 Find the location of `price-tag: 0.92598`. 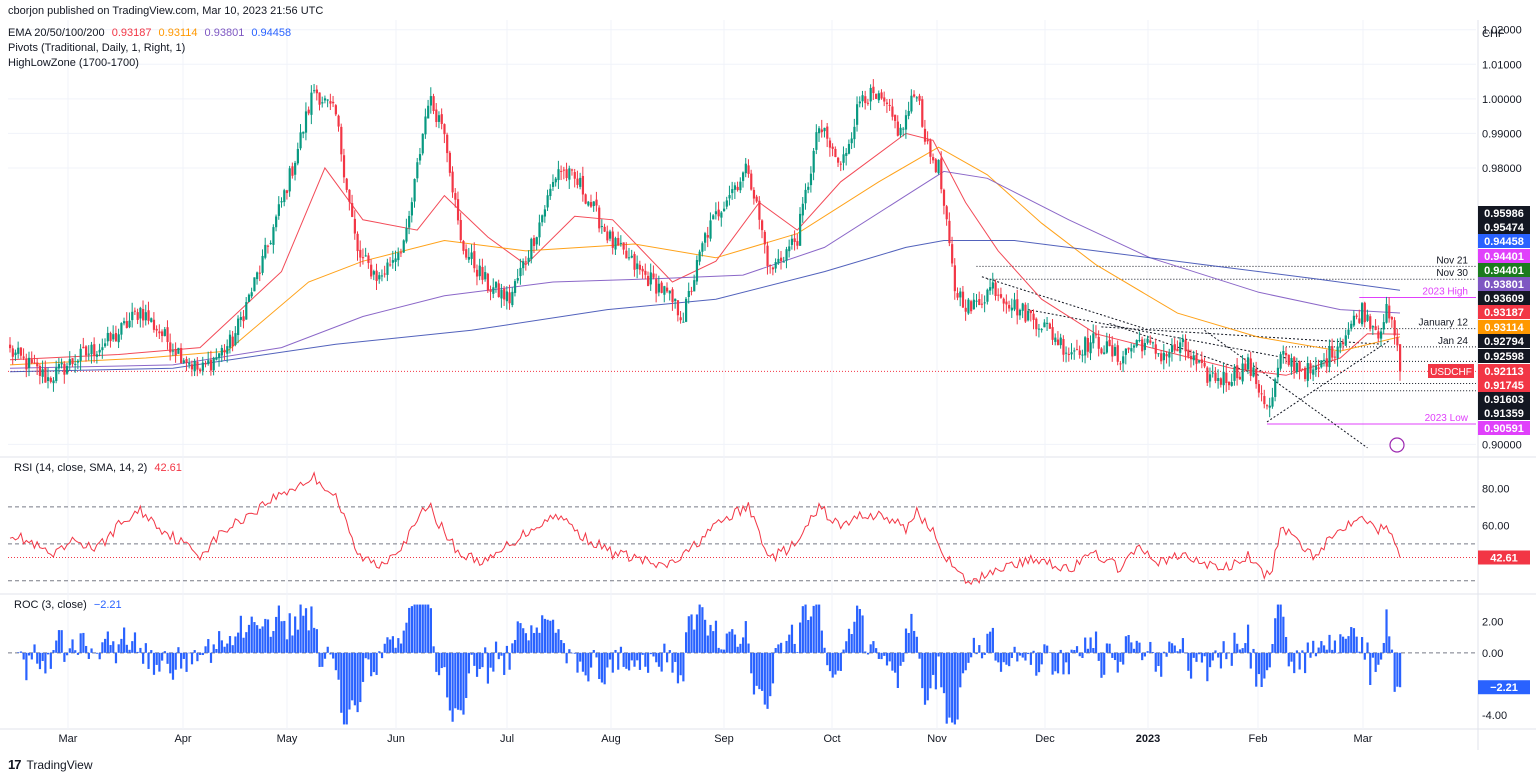

price-tag: 0.92598 is located at coordinates (1504, 356).